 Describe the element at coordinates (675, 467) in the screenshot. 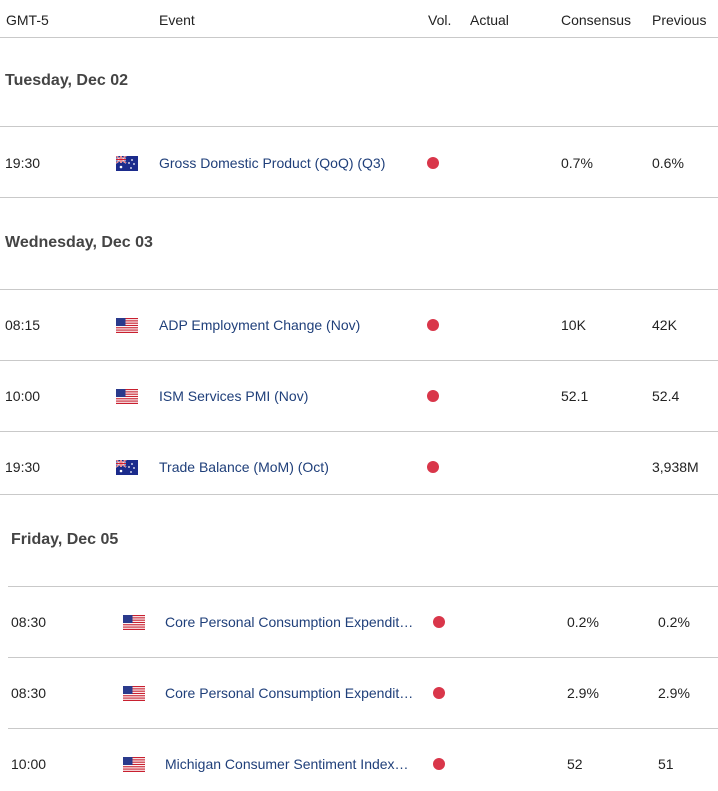

I see `previous-value: 3,938M` at that location.